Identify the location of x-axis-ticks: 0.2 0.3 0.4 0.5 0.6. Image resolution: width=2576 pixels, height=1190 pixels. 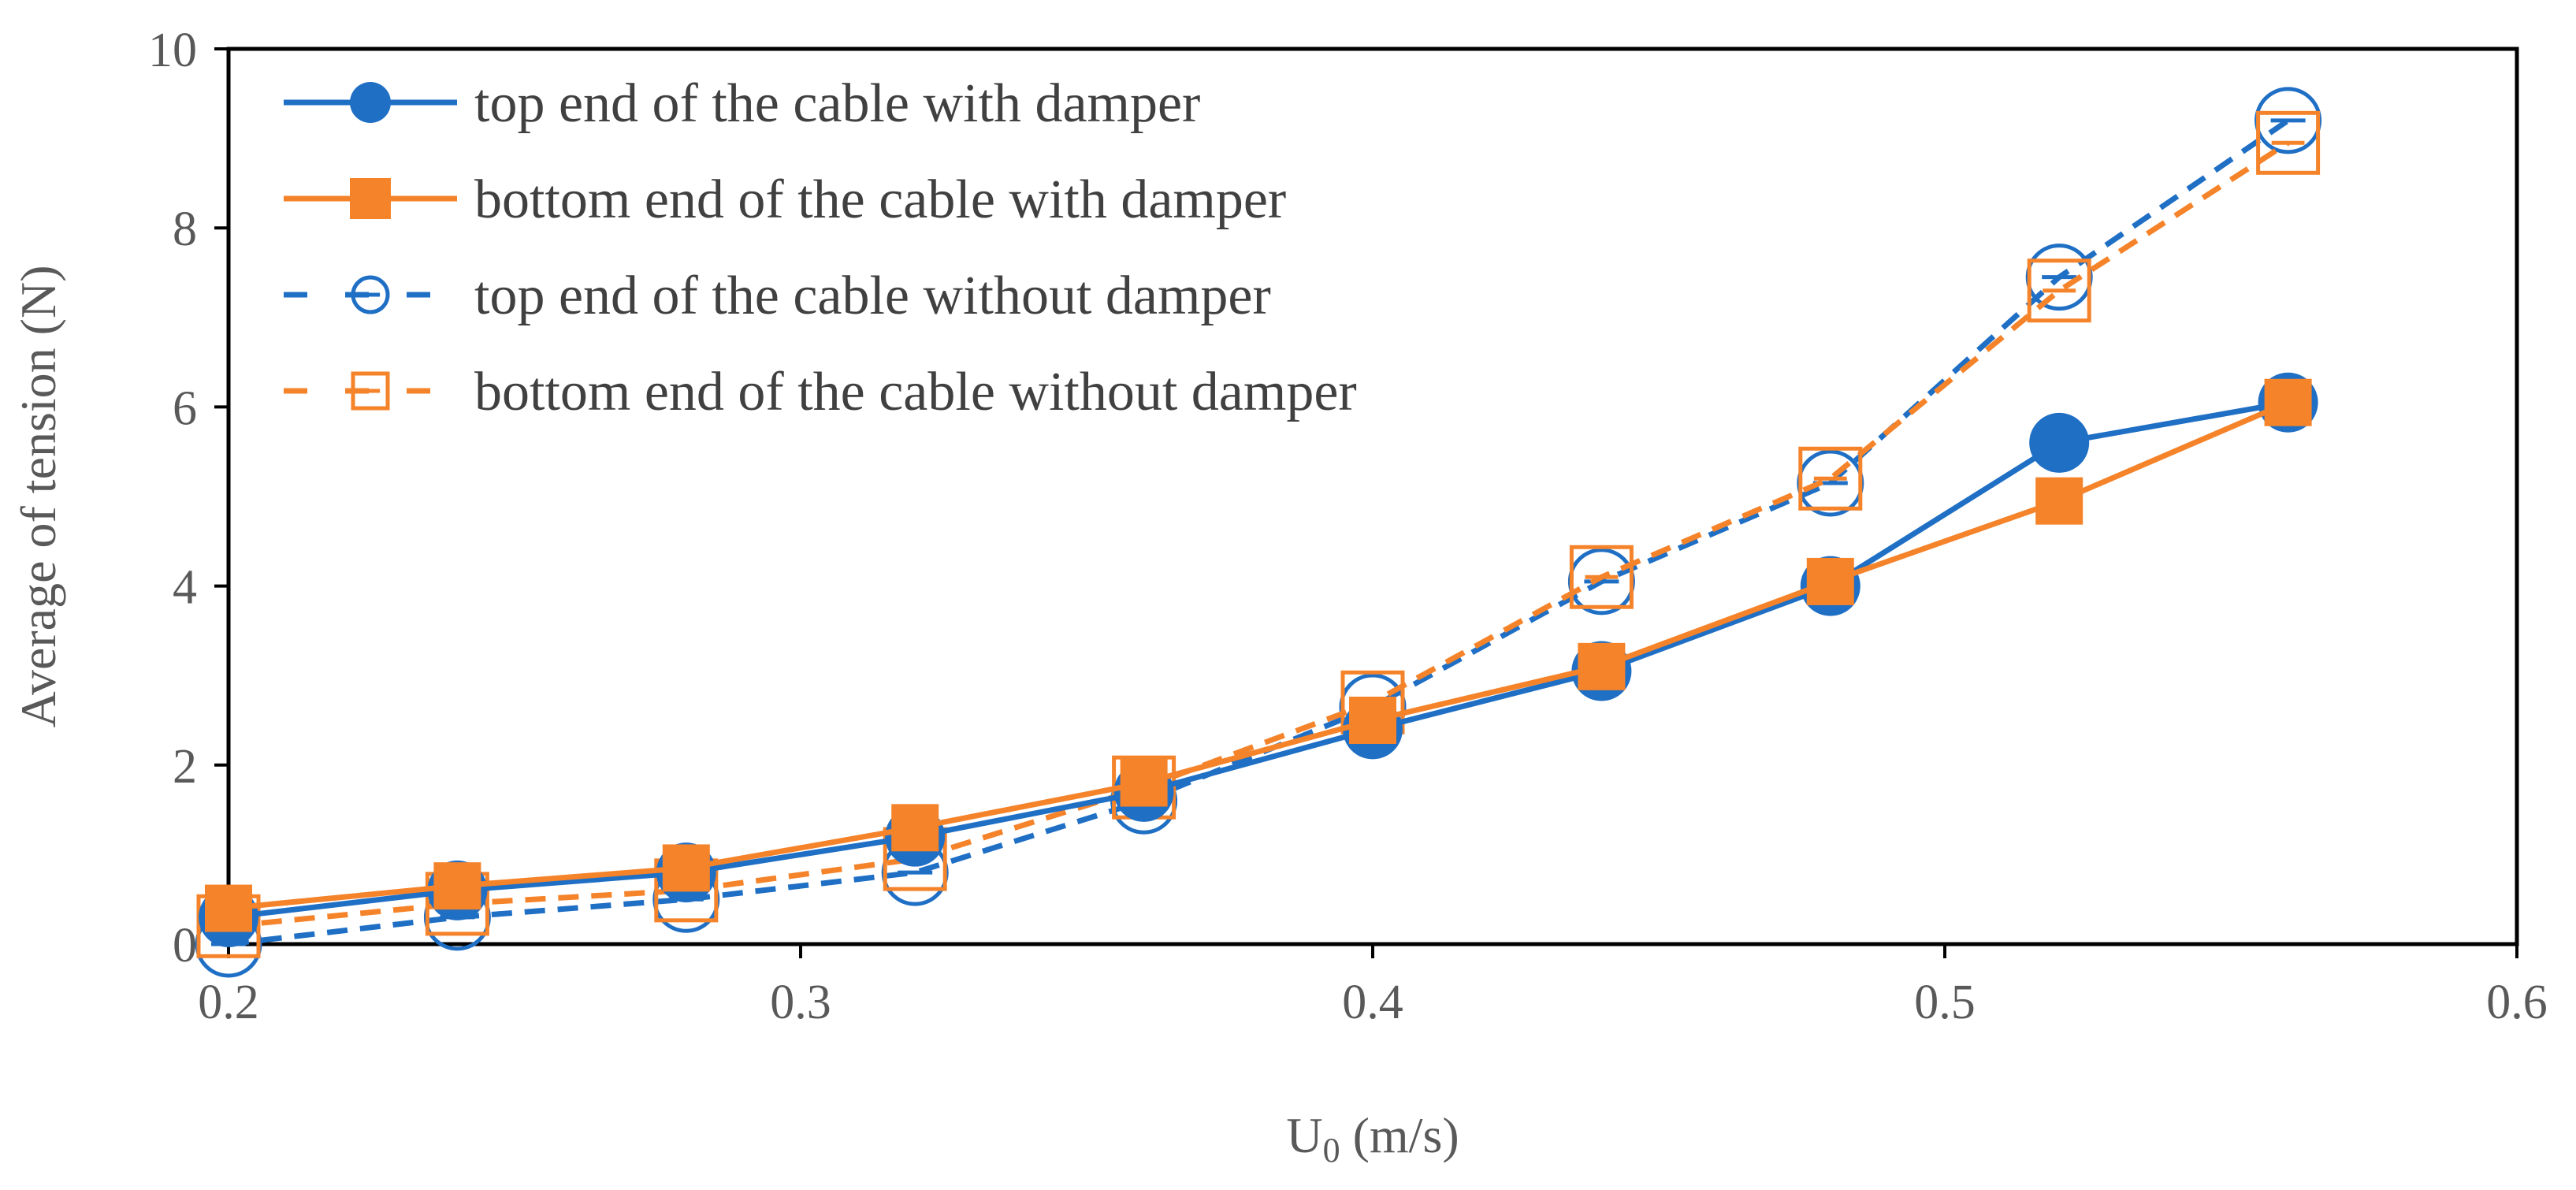
(1373, 986).